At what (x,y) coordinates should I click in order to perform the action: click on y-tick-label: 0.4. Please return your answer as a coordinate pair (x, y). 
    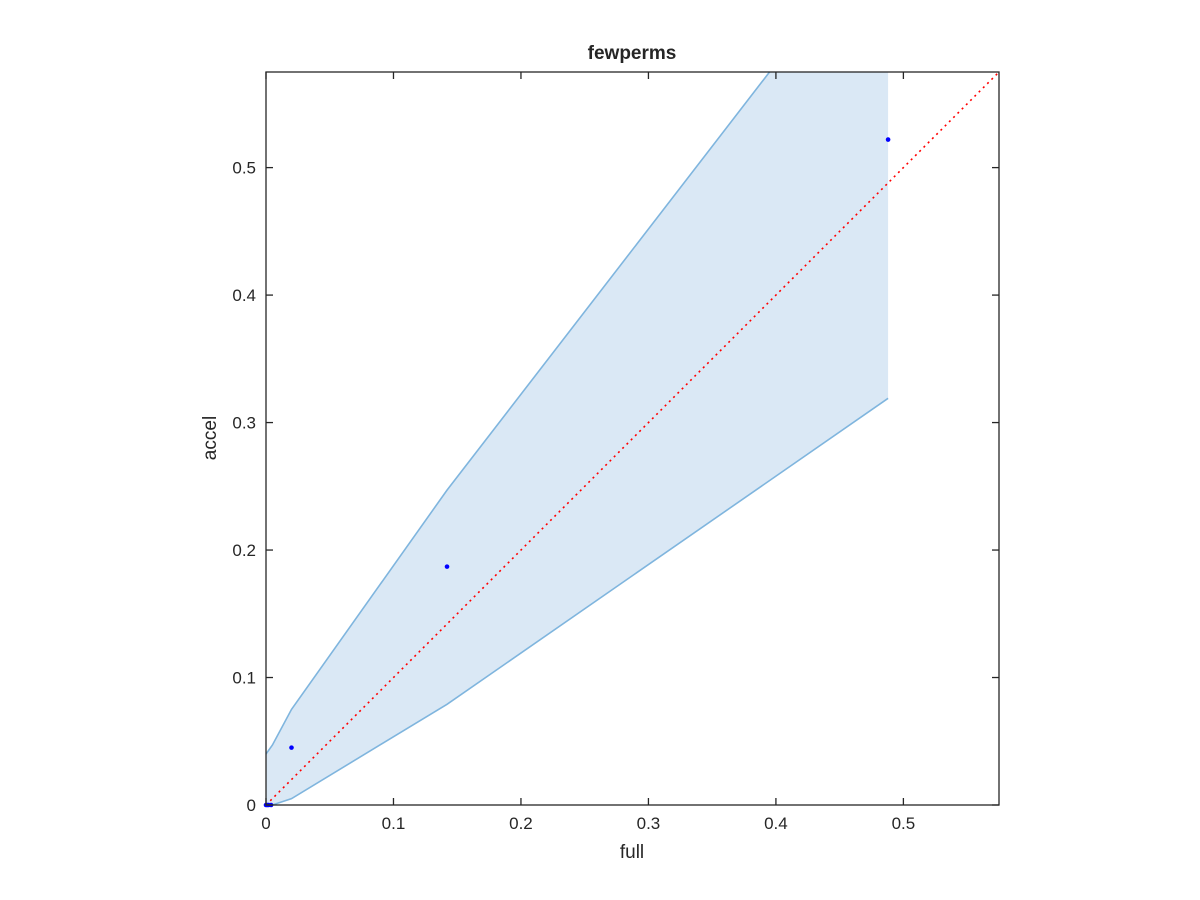
    Looking at the image, I should click on (244, 295).